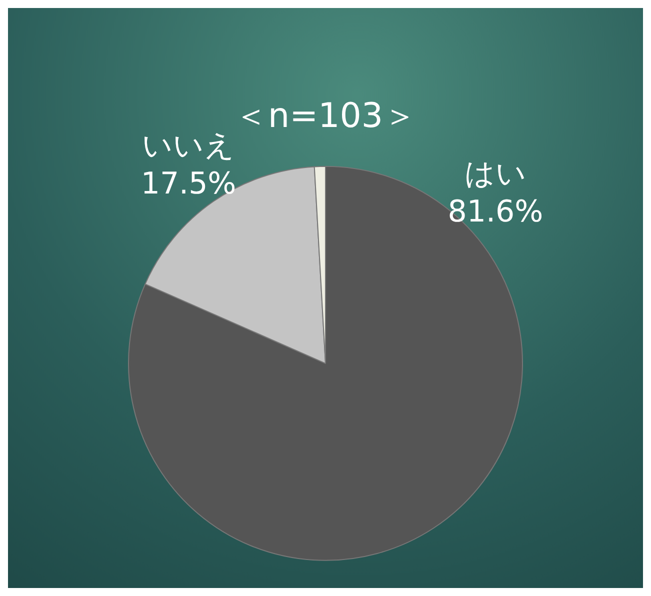 Image resolution: width=651 pixels, height=596 pixels. Describe the element at coordinates (496, 212) in the screenshot. I see `data-label: 81.6%` at that location.